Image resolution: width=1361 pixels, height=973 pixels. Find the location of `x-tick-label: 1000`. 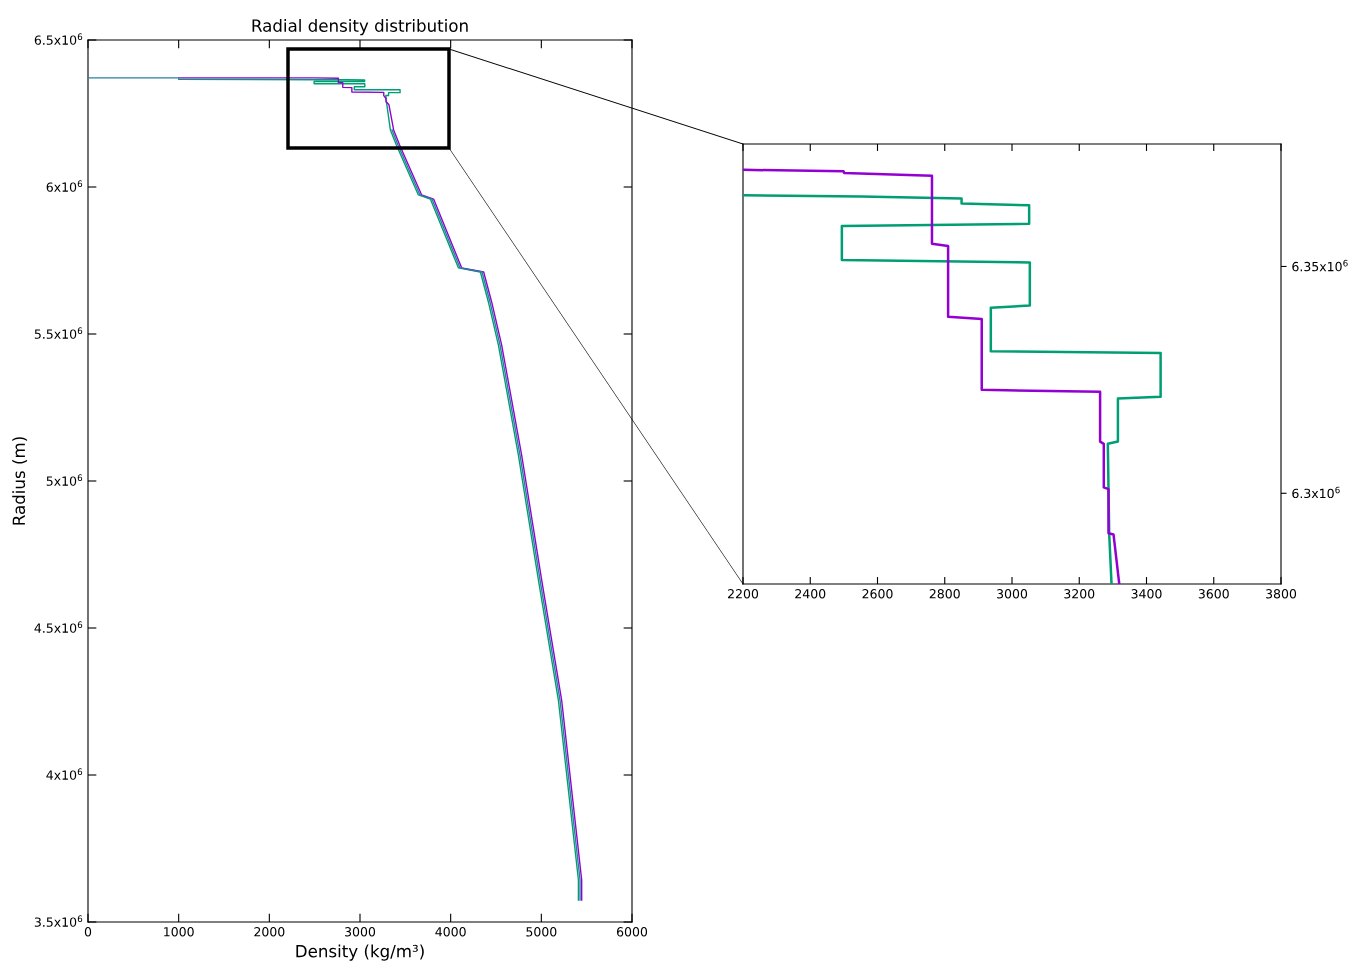

x-tick-label: 1000 is located at coordinates (179, 932).